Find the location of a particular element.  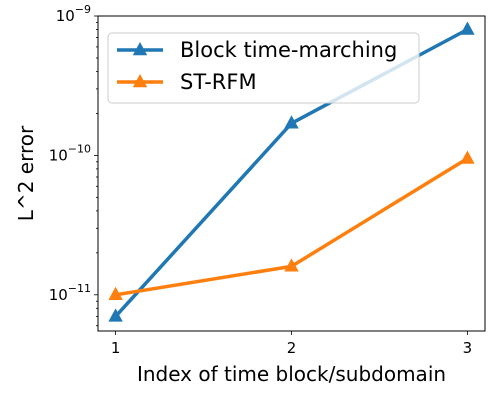

x-tick-label: 2 is located at coordinates (292, 348).